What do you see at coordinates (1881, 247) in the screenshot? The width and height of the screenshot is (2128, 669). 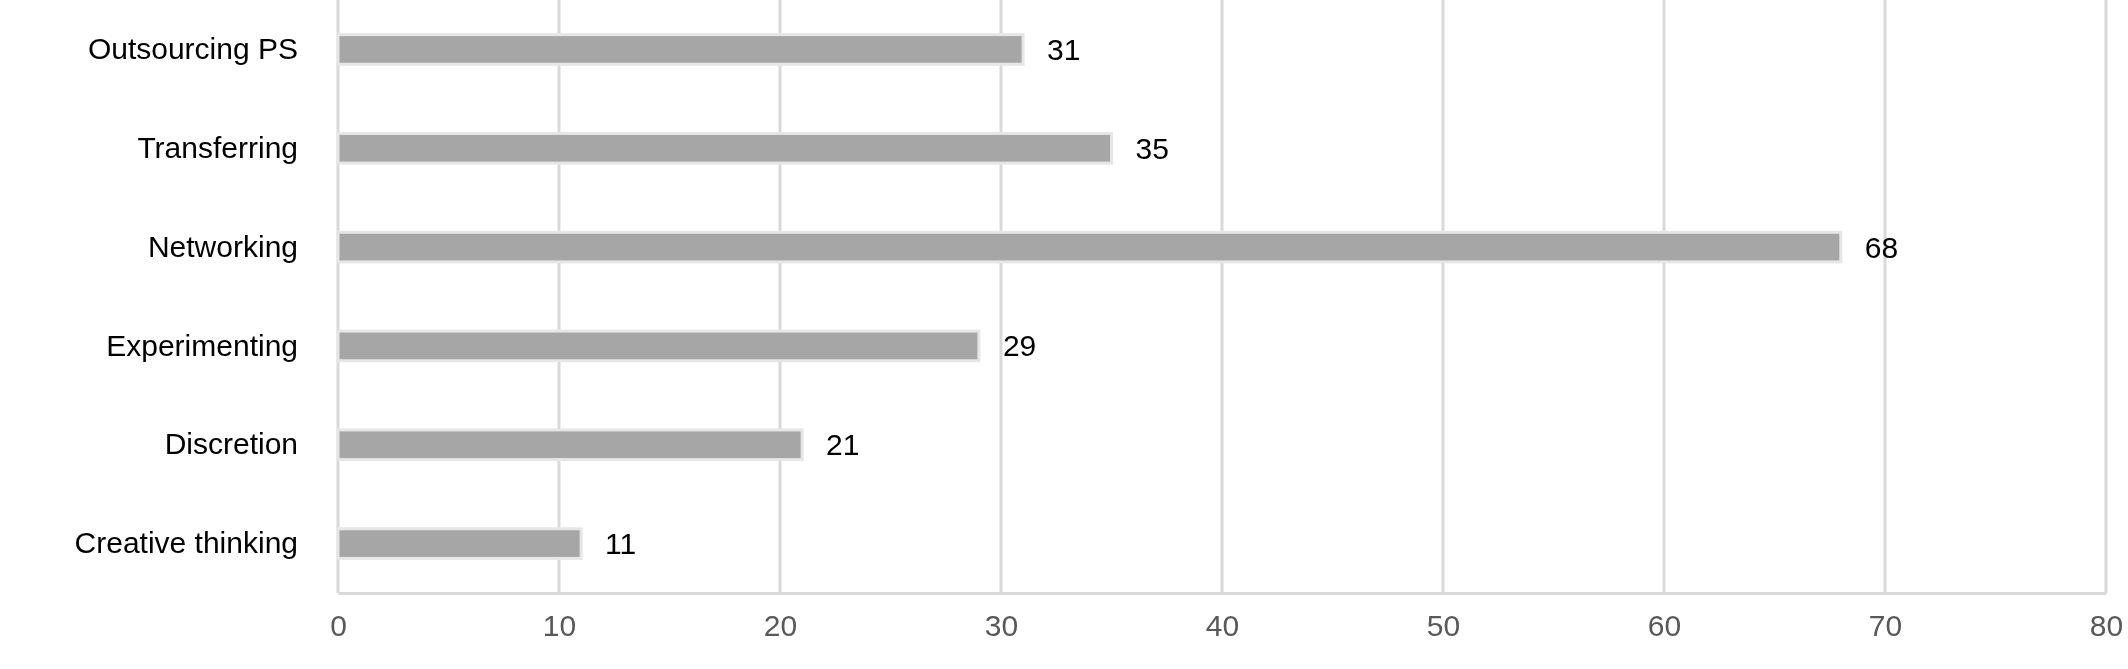 I see `data-label: 68` at bounding box center [1881, 247].